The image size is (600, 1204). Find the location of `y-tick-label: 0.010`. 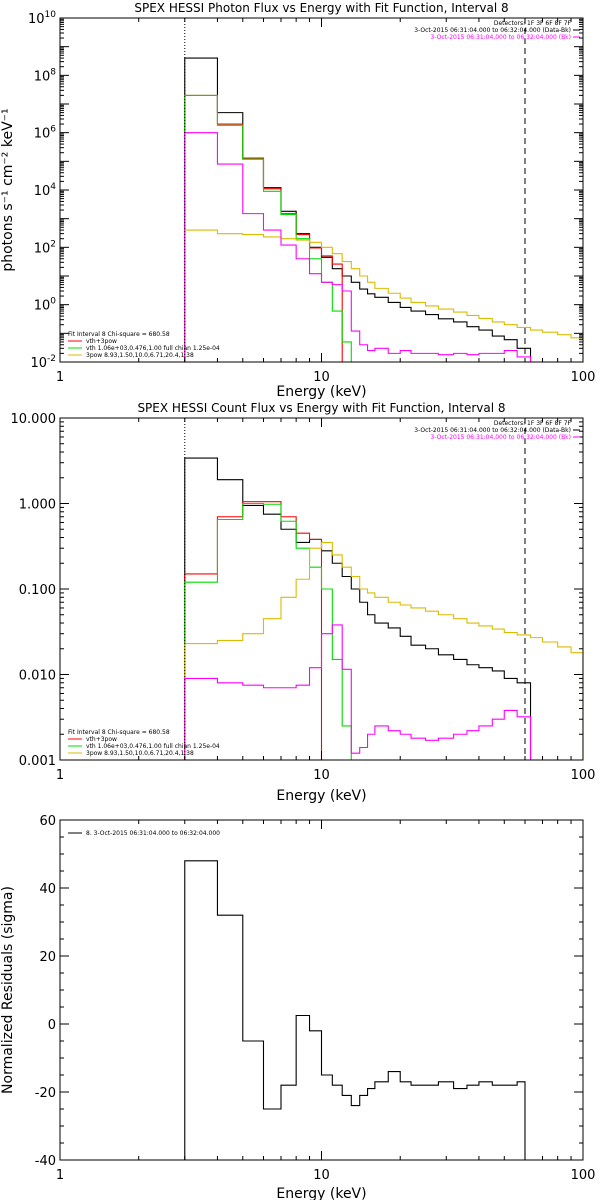

y-tick-label: 0.010 is located at coordinates (37, 676).